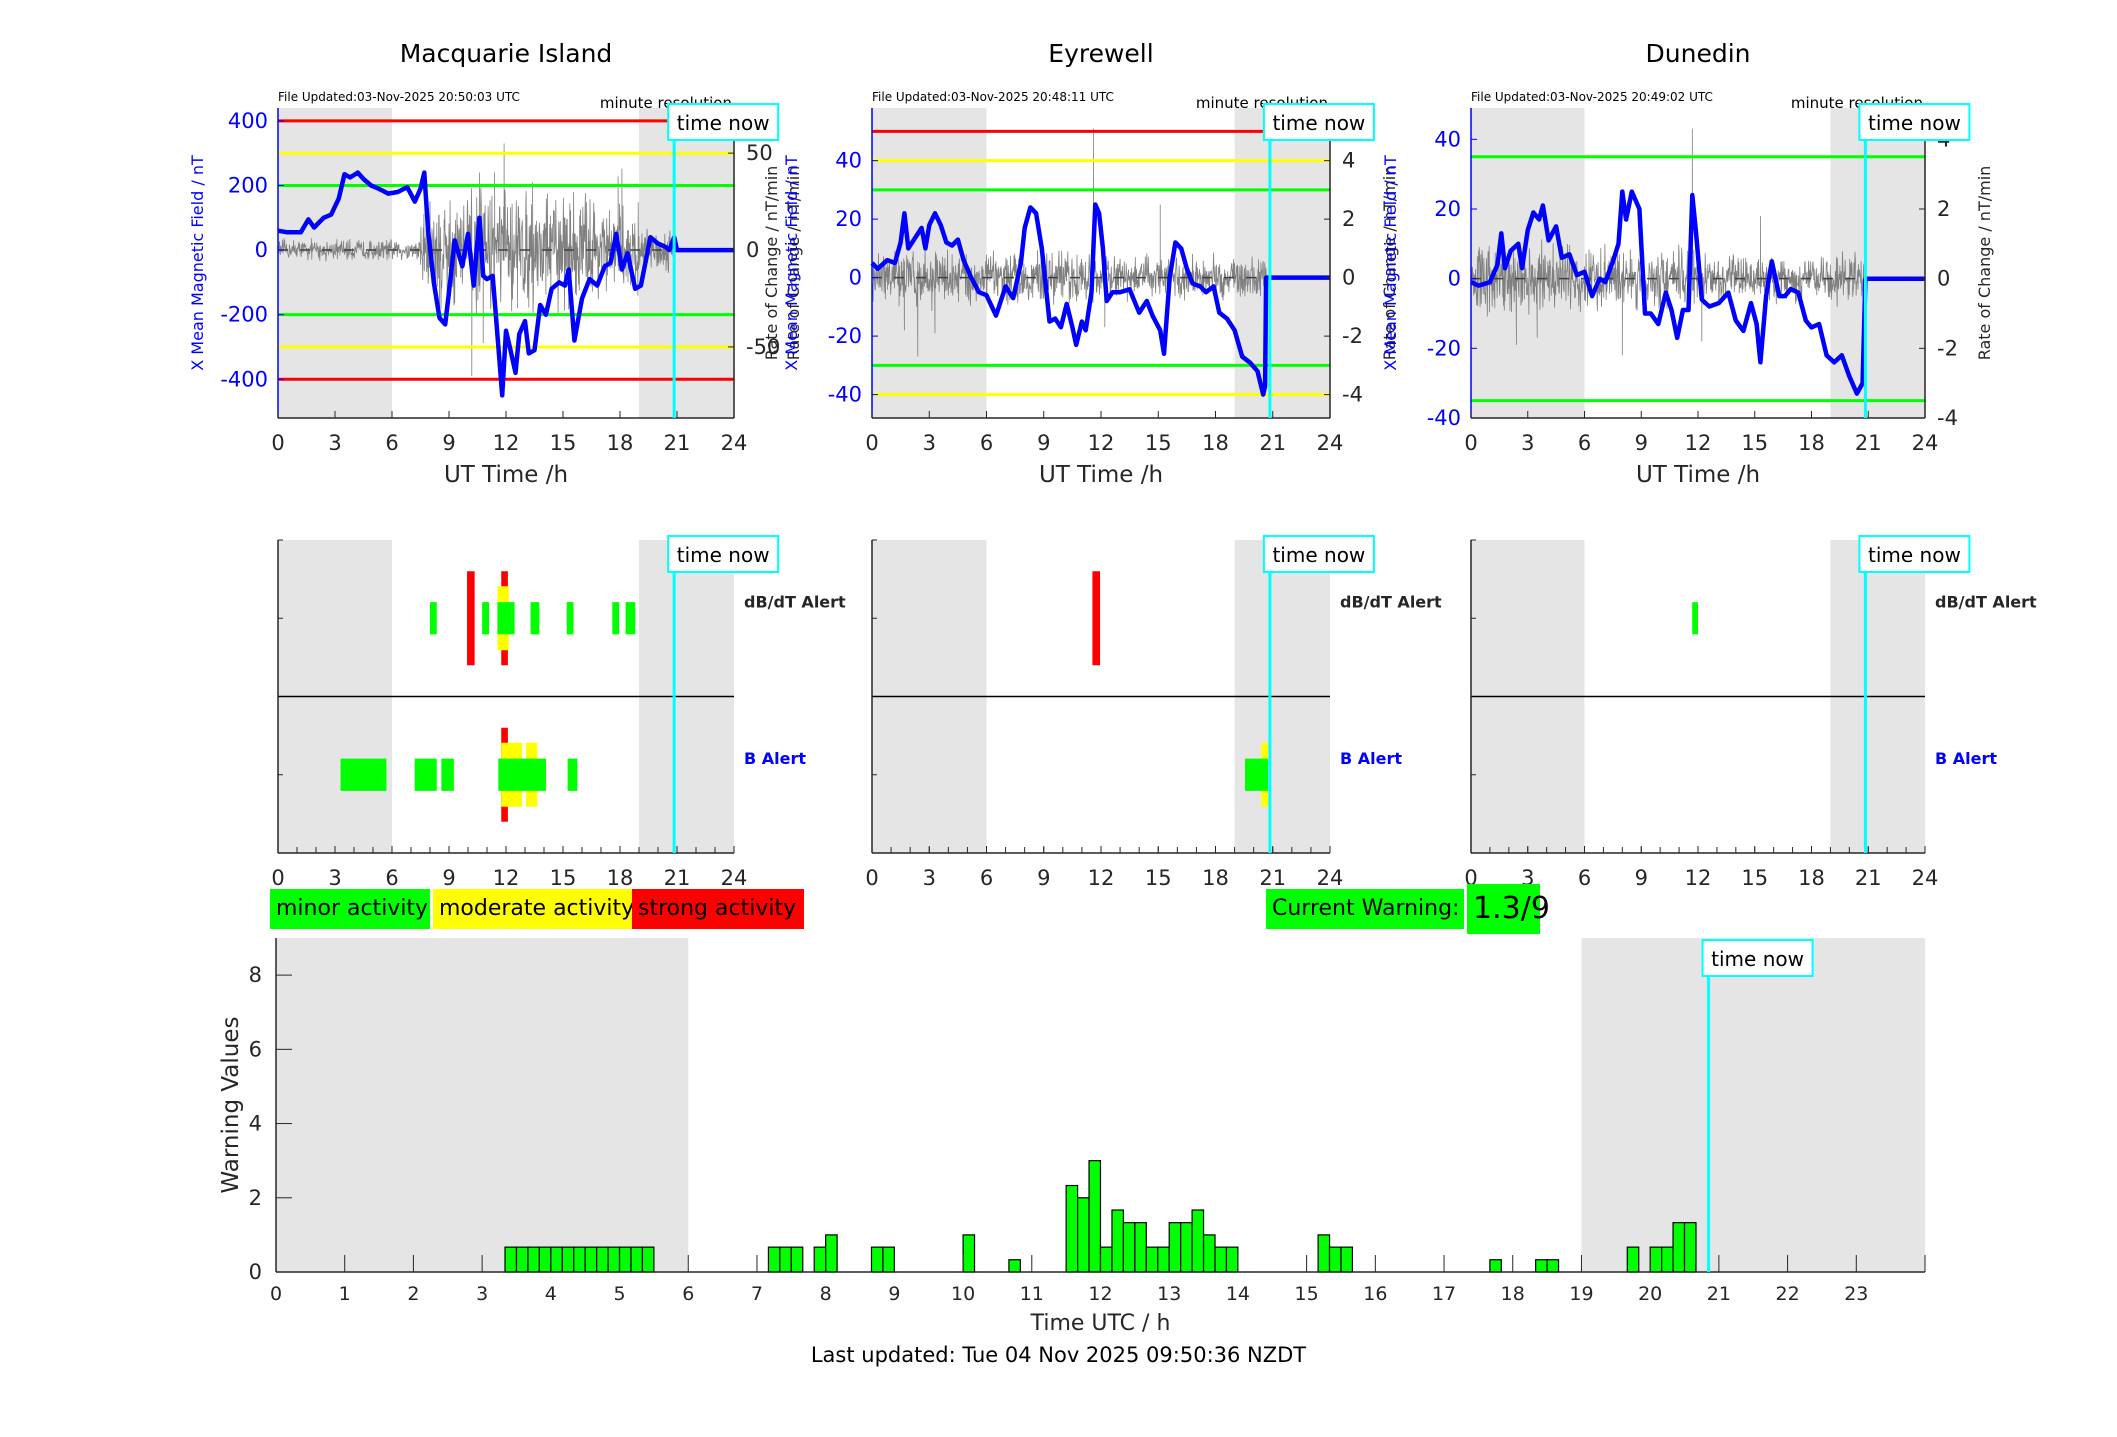  What do you see at coordinates (1100, 1323) in the screenshot?
I see `warning-x-label: Time UTC / h` at bounding box center [1100, 1323].